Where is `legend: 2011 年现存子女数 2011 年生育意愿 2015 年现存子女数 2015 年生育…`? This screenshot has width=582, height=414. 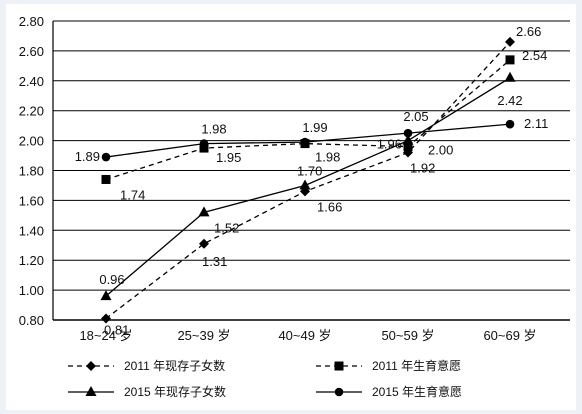
legend: 2011 年现存子女数 2011 年生育意愿 2015 年现存子女数 2015 年生育… is located at coordinates (265, 378).